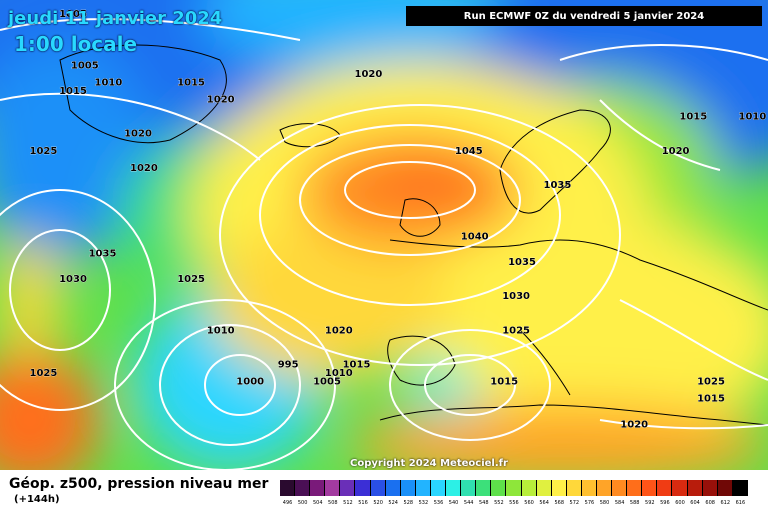 This screenshot has width=768, height=512. I want to click on color-scale-tick: 528, so click(408, 503).